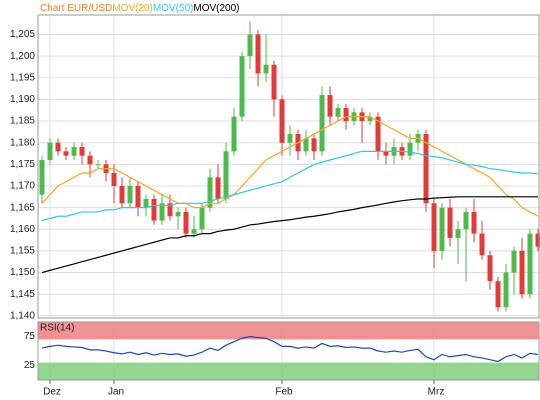  What do you see at coordinates (22, 142) in the screenshot?
I see `y-tick-label: 1,180` at bounding box center [22, 142].